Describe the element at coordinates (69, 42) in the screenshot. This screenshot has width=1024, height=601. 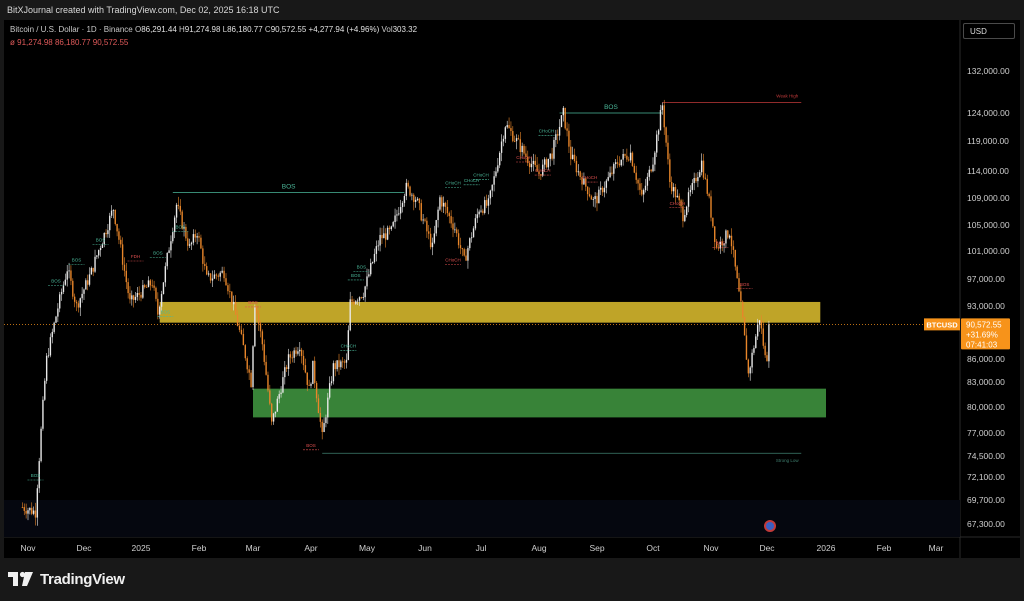
I see `indicator-legend: ø 91,274.98 86,180.77 90,572.55` at that location.